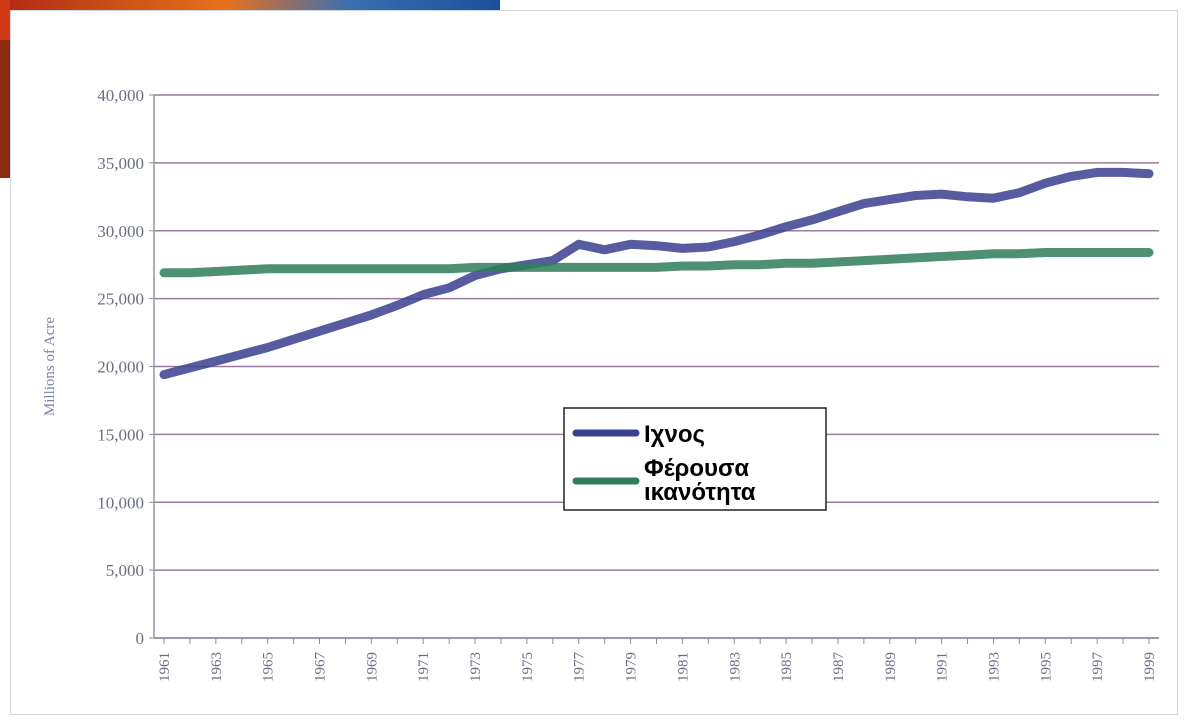  What do you see at coordinates (674, 434) in the screenshot?
I see `legend-label-footprint: Ιχνος` at bounding box center [674, 434].